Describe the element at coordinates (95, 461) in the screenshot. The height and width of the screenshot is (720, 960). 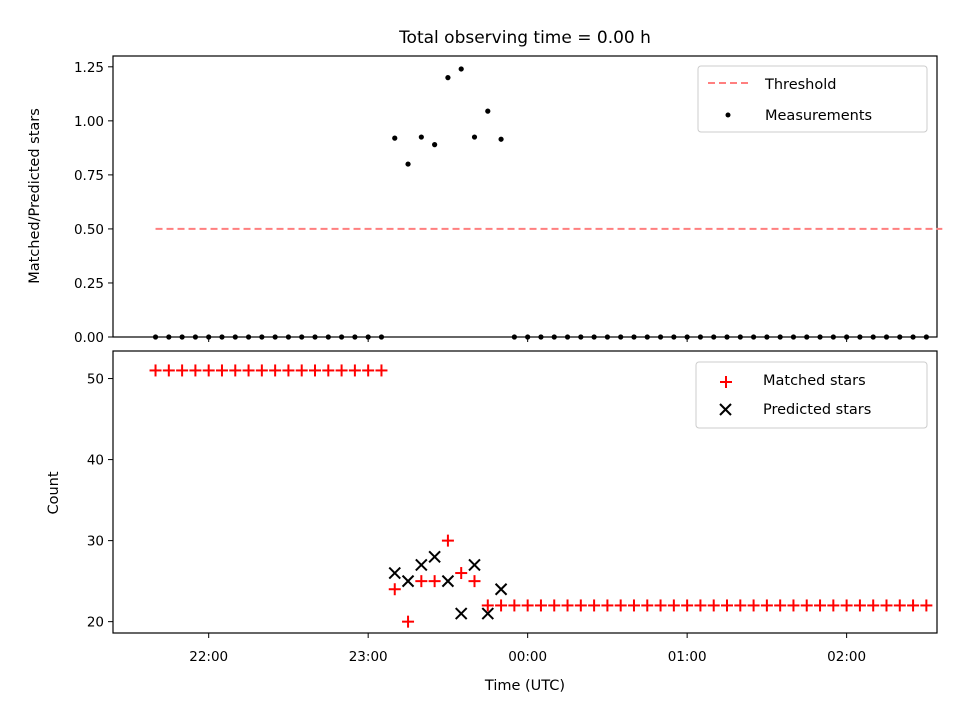
I see `y-tick-label: 40` at that location.